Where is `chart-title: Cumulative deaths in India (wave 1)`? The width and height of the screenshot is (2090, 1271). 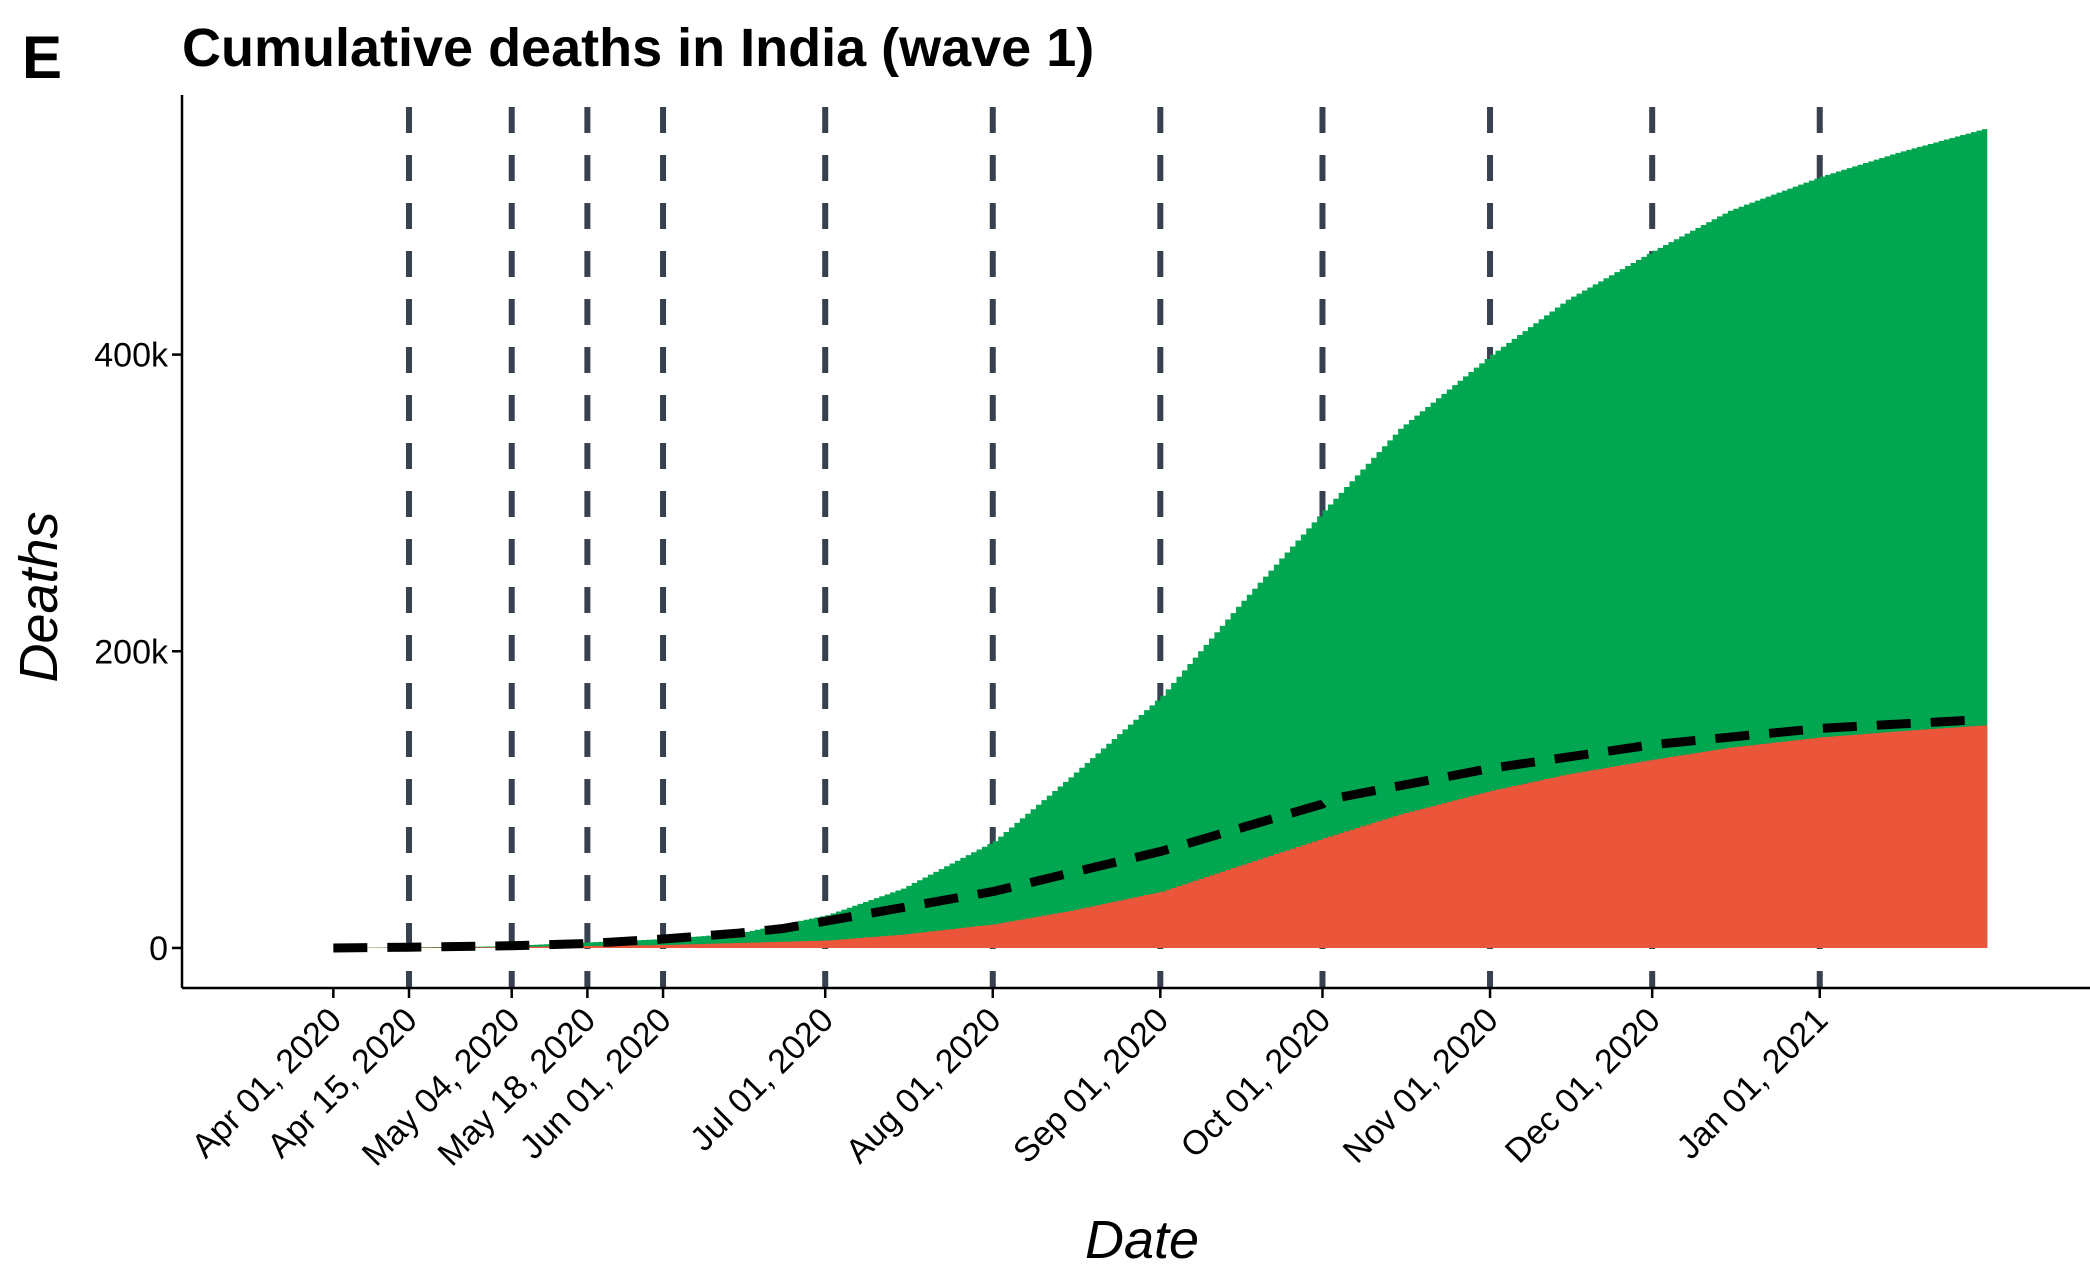 chart-title: Cumulative deaths in India (wave 1) is located at coordinates (638, 48).